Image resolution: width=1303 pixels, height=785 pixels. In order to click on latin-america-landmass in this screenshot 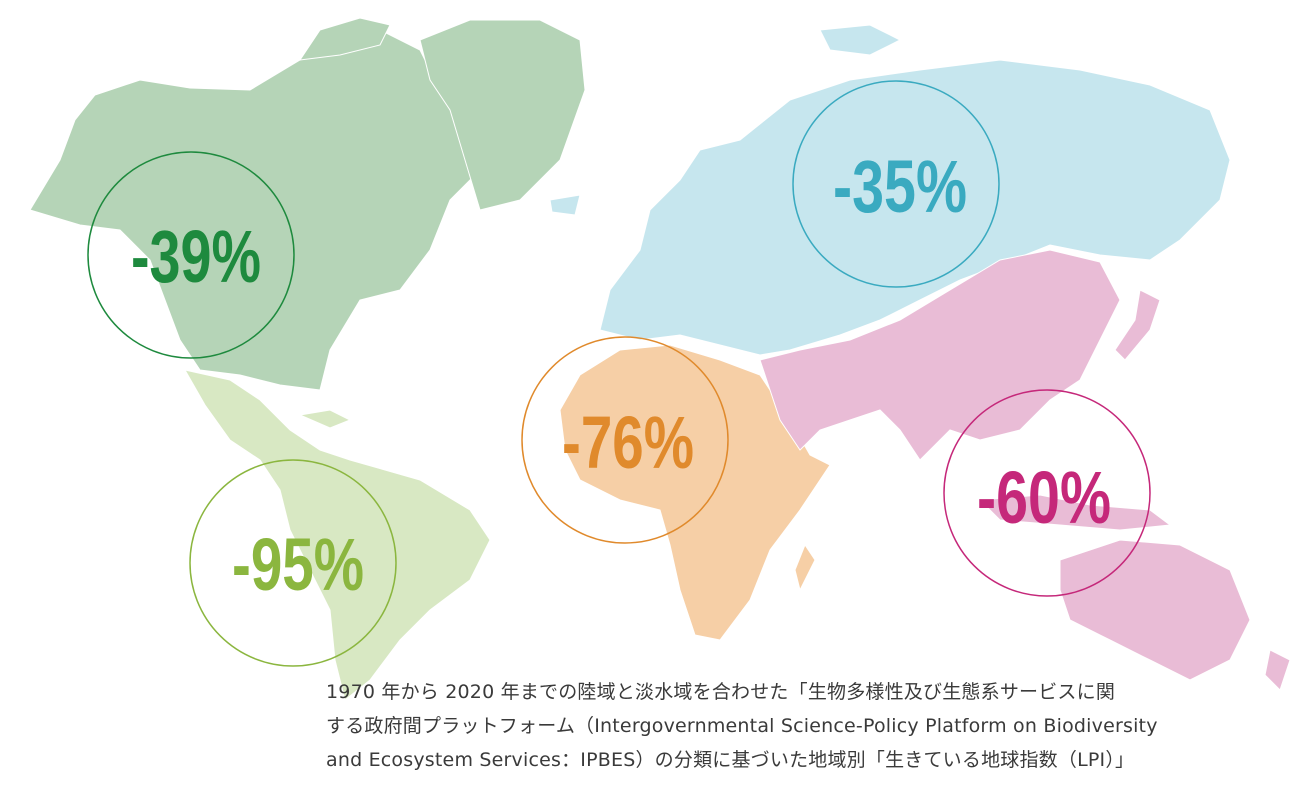, I will do `click(337, 535)`.